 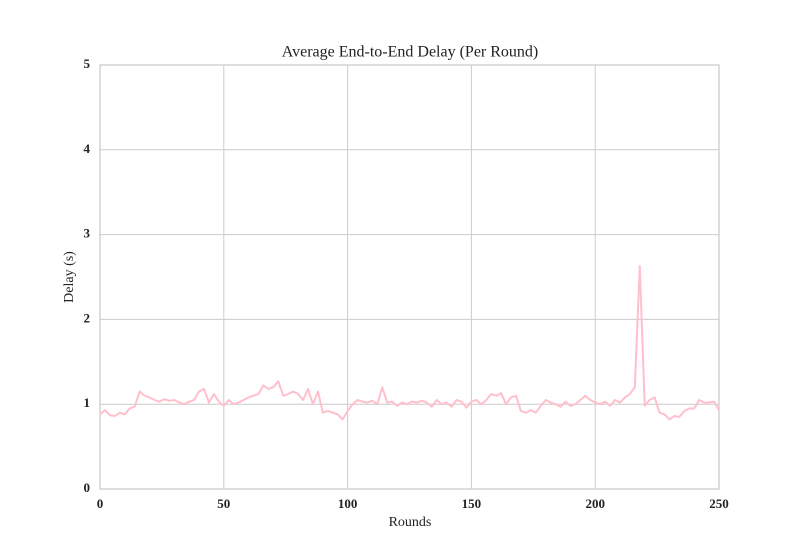 I want to click on y-tick-label: 0, so click(x=87, y=487).